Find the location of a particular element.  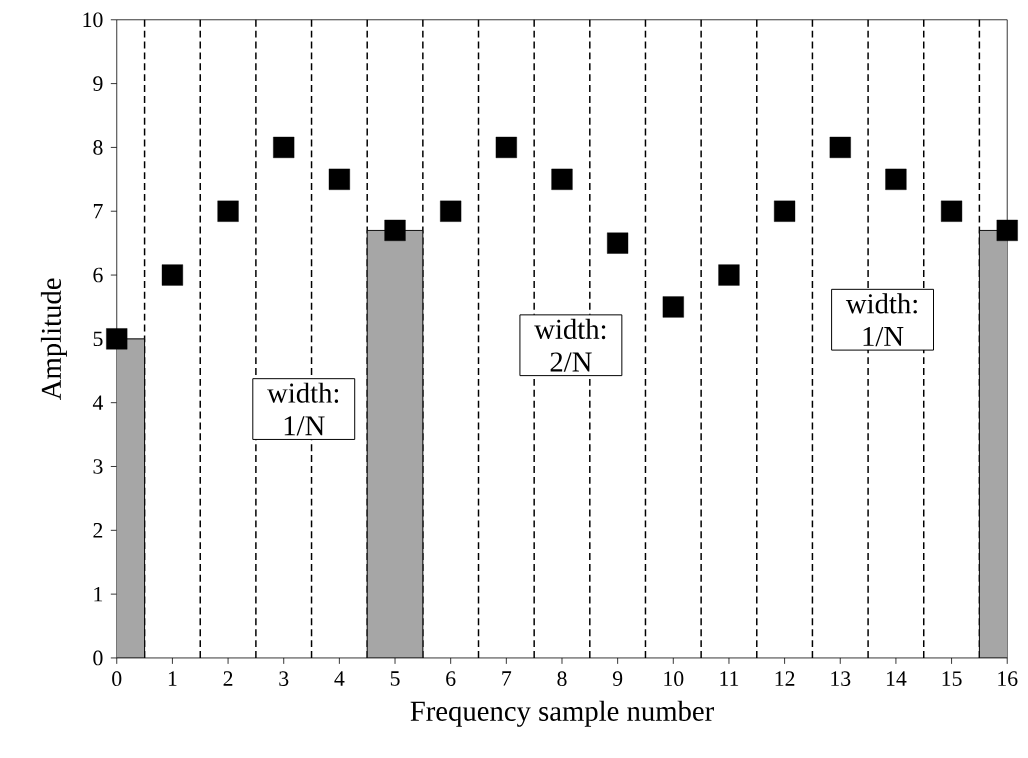

x-tick-label: 13 is located at coordinates (841, 679).